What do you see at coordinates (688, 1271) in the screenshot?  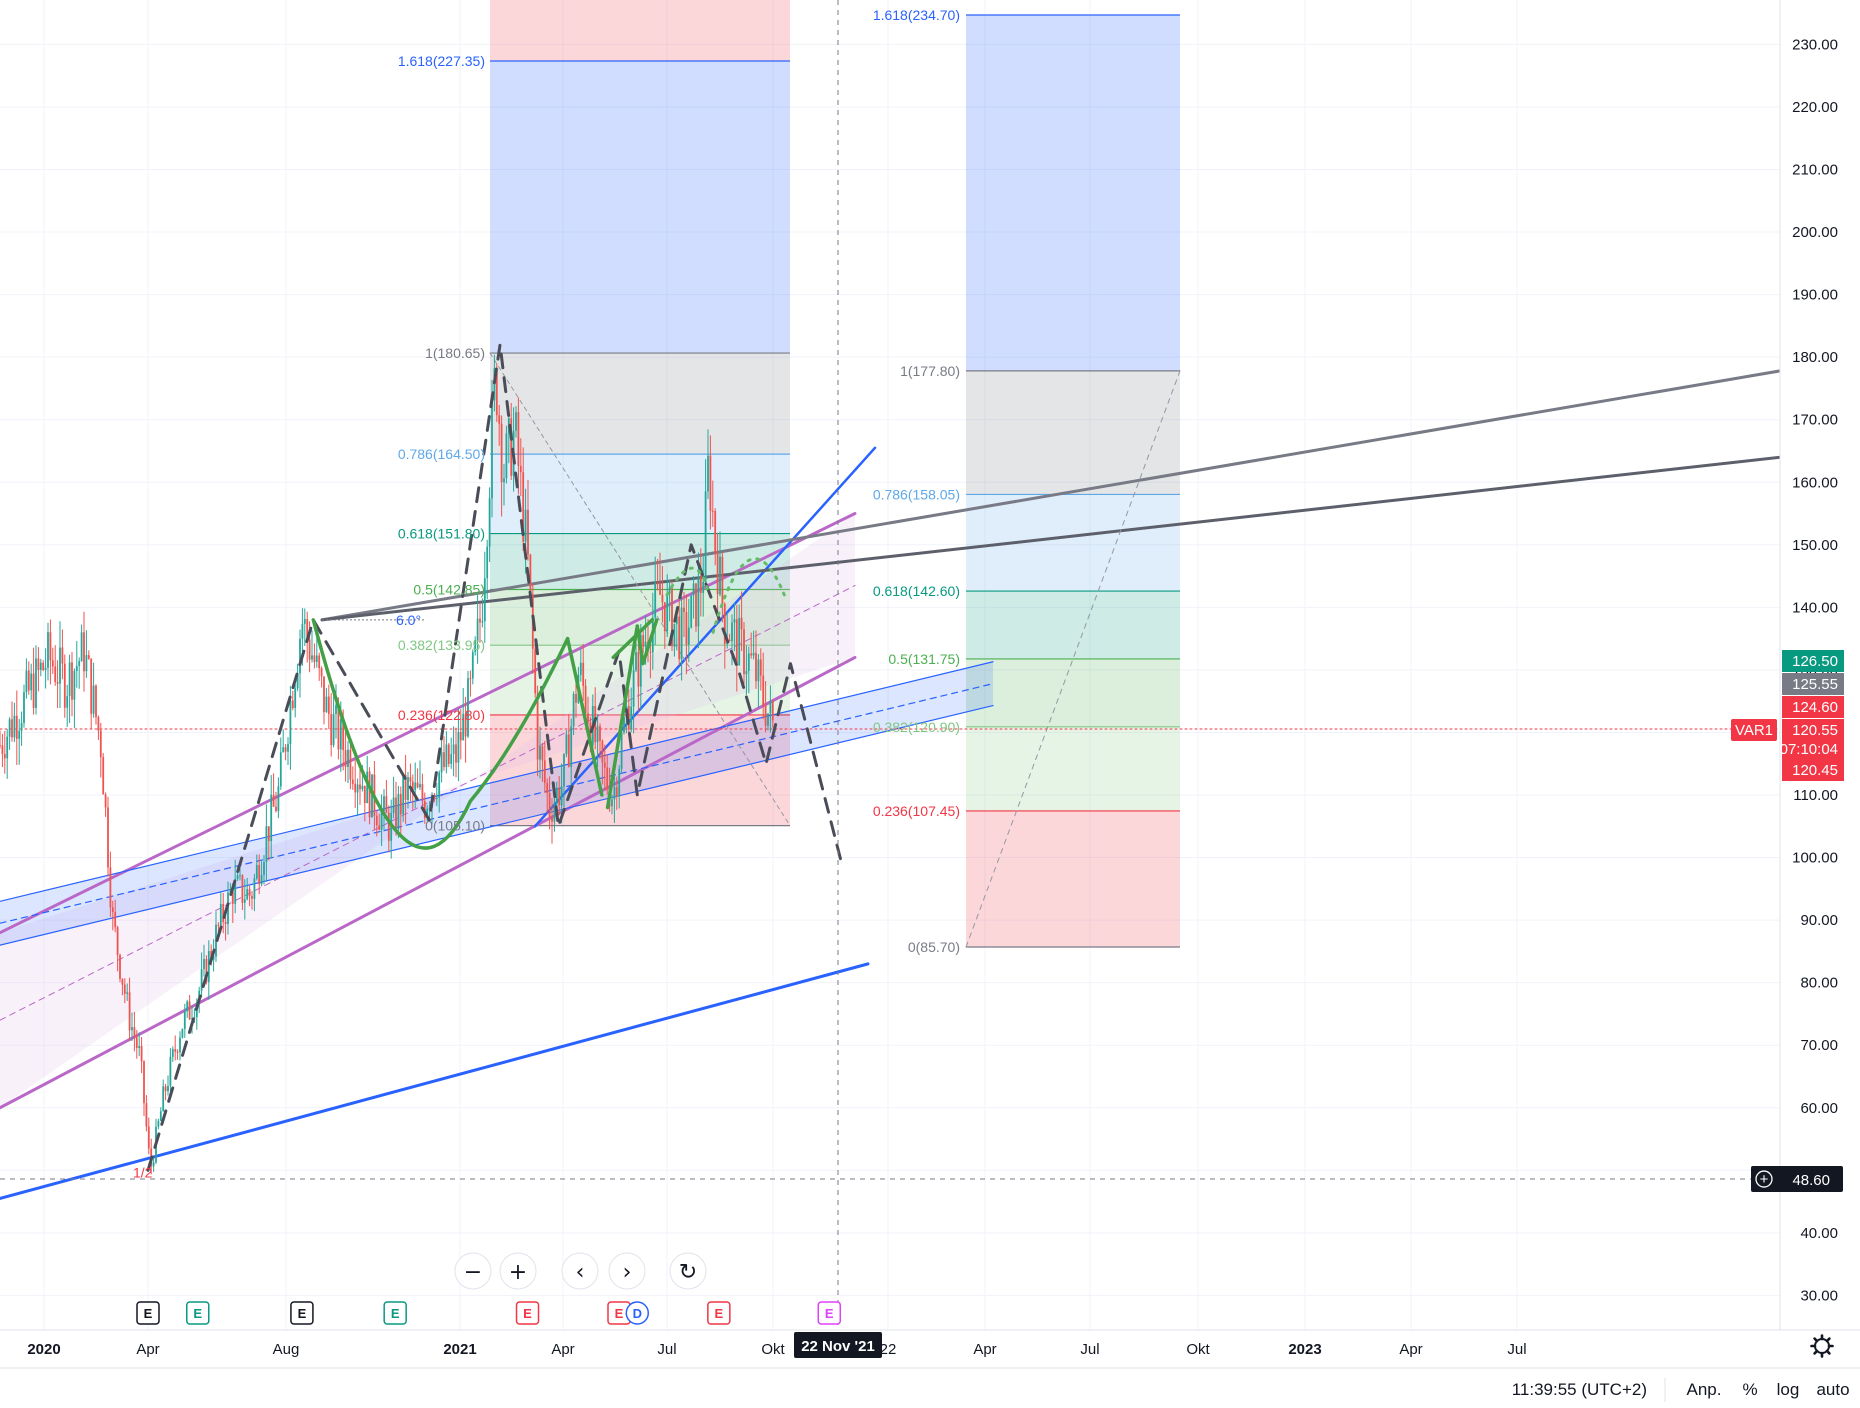 I see `reset-chart-button: ↻` at bounding box center [688, 1271].